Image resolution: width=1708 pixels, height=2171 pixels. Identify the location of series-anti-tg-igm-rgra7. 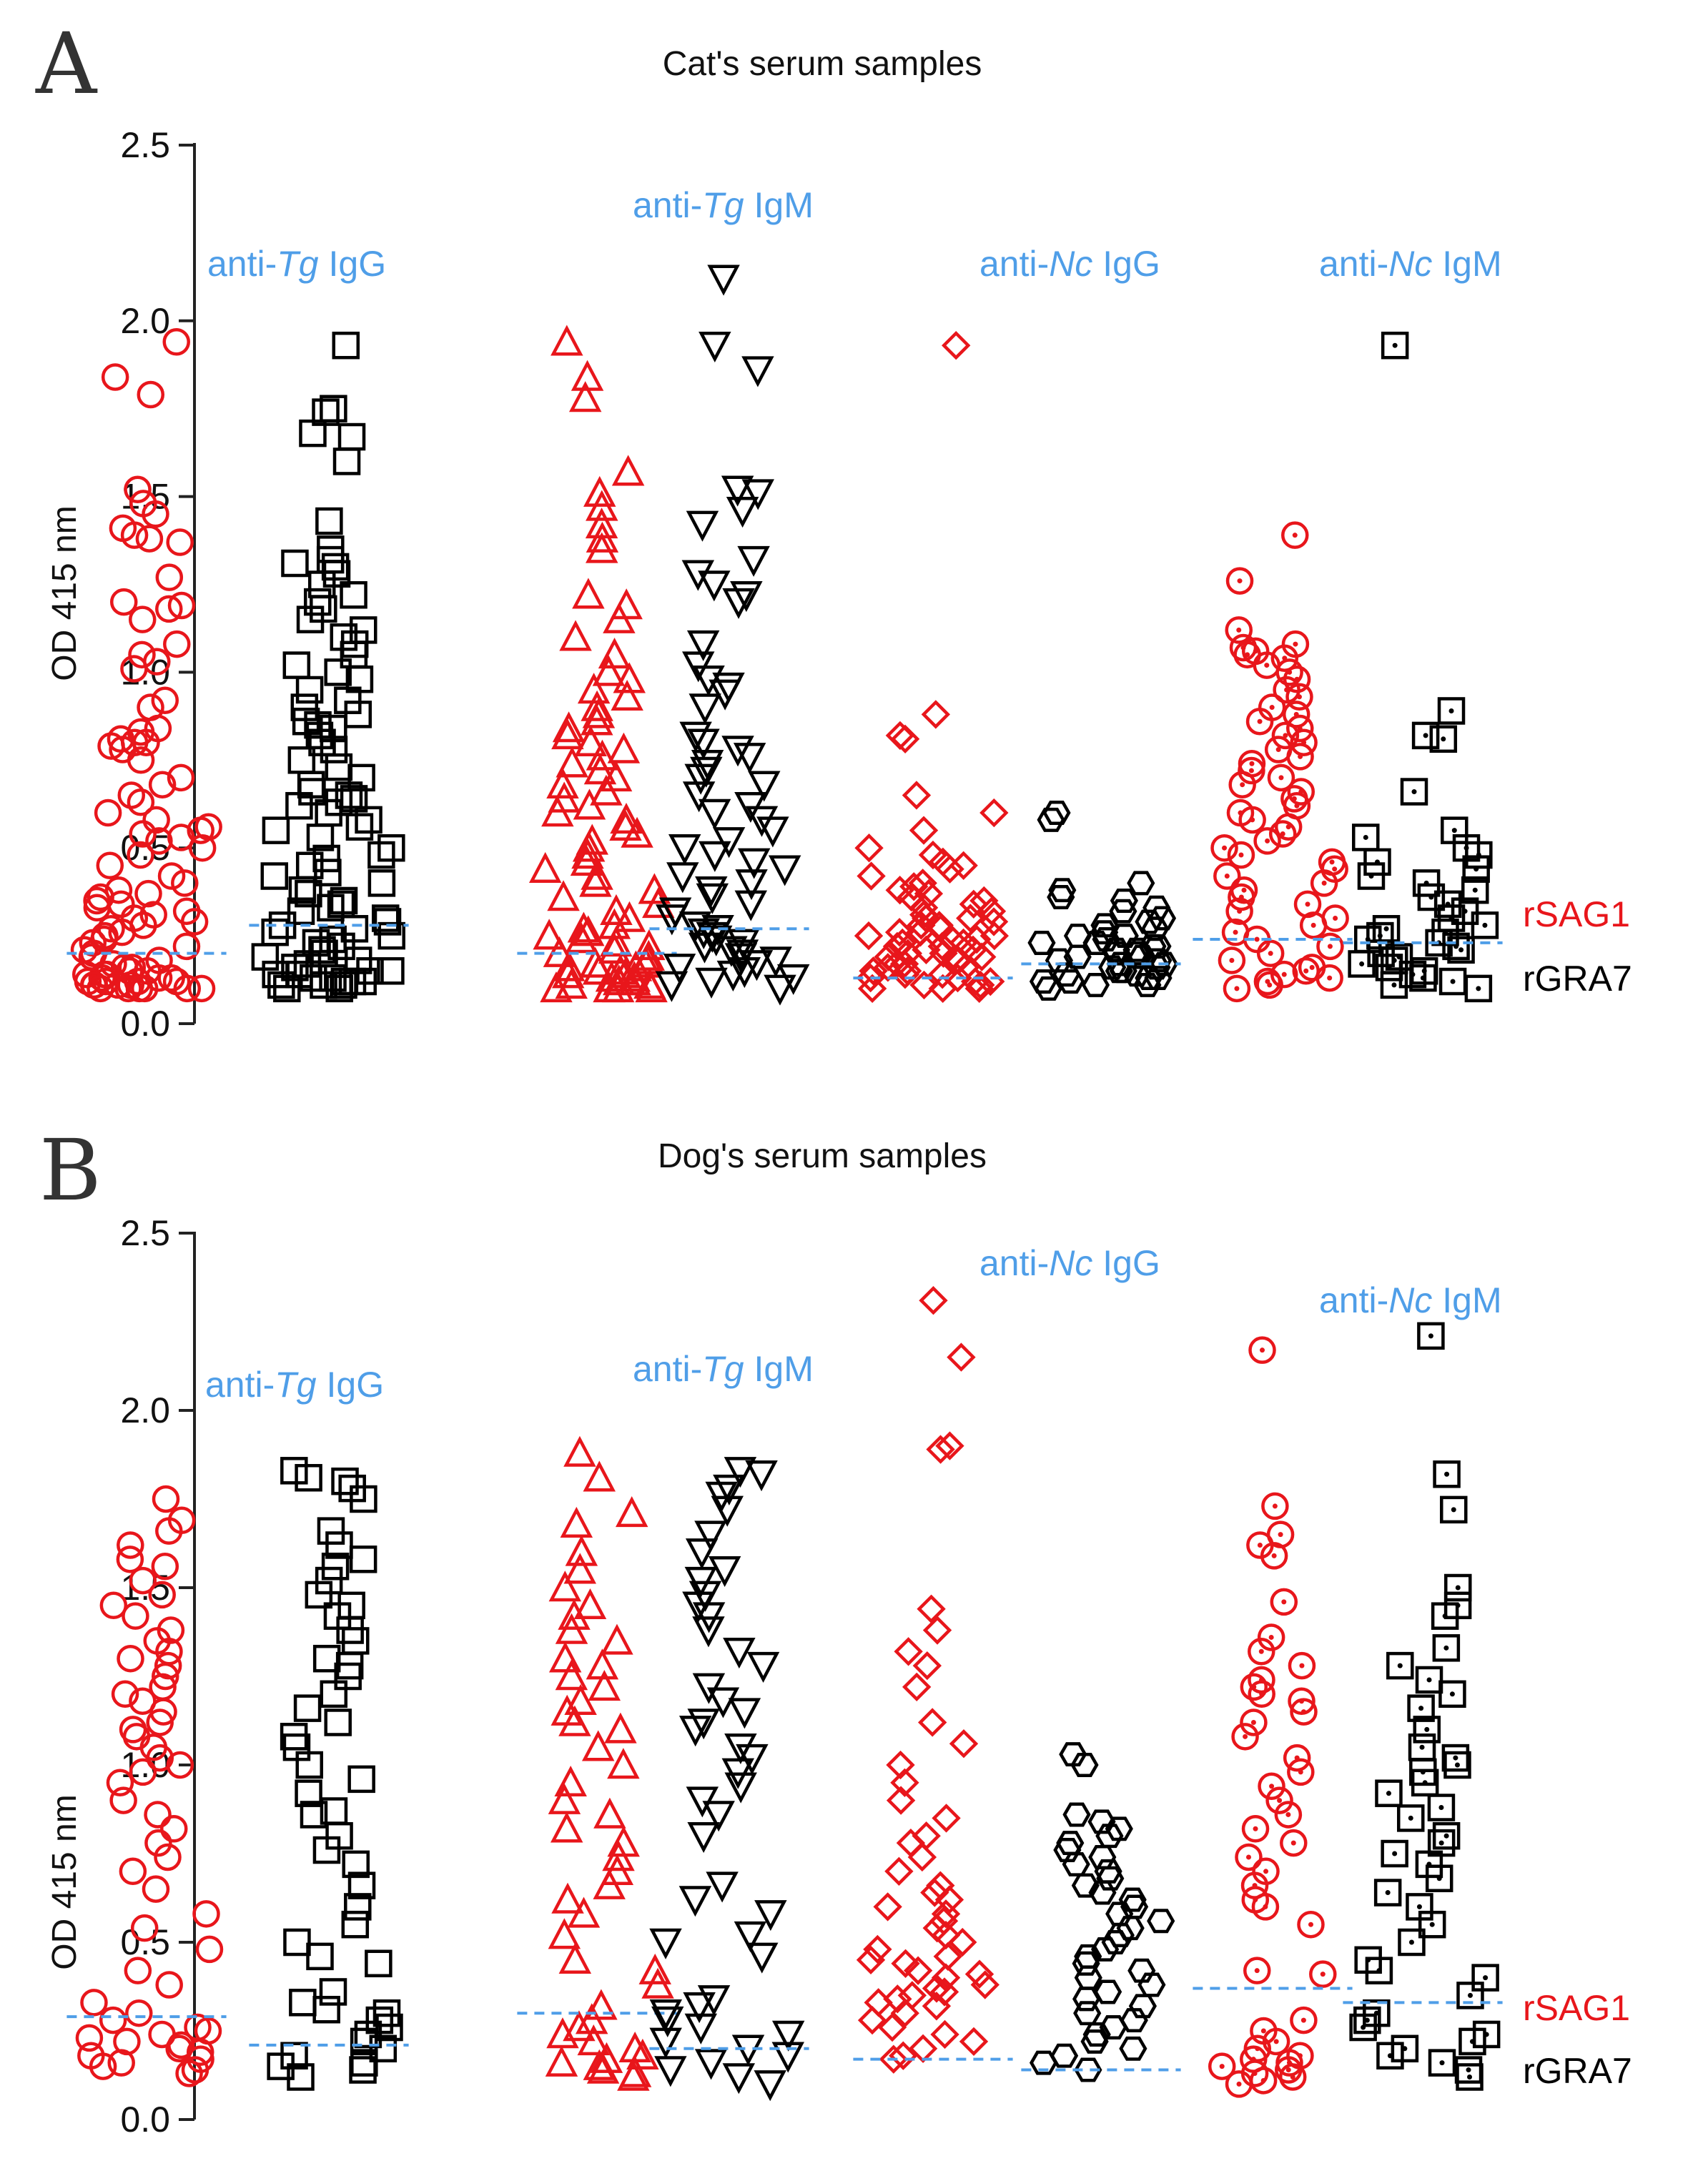
(727, 1779).